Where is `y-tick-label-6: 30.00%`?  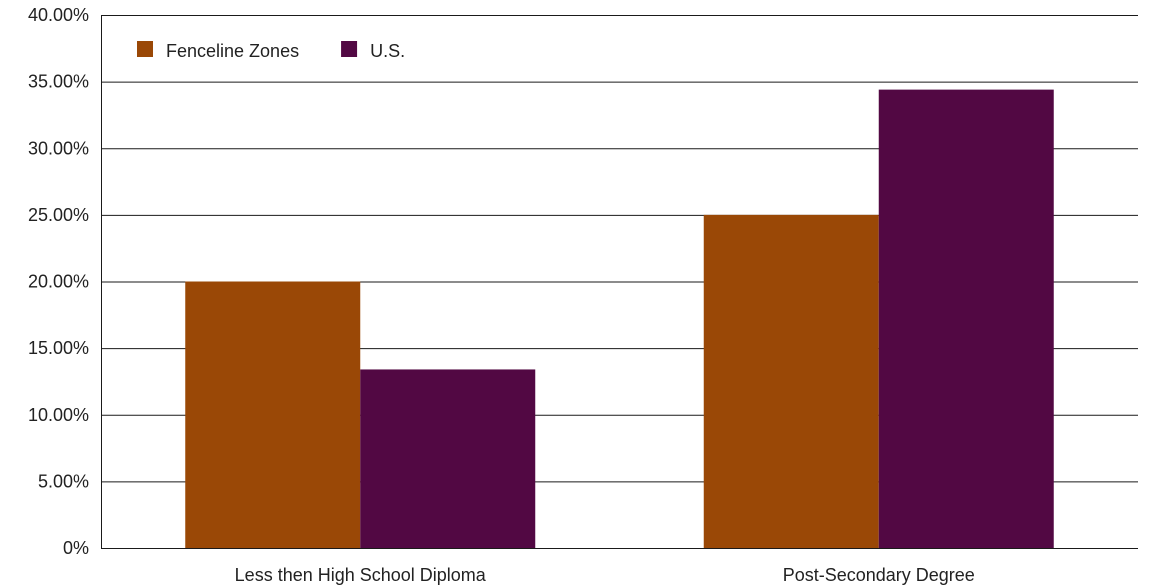 y-tick-label-6: 30.00% is located at coordinates (58, 148).